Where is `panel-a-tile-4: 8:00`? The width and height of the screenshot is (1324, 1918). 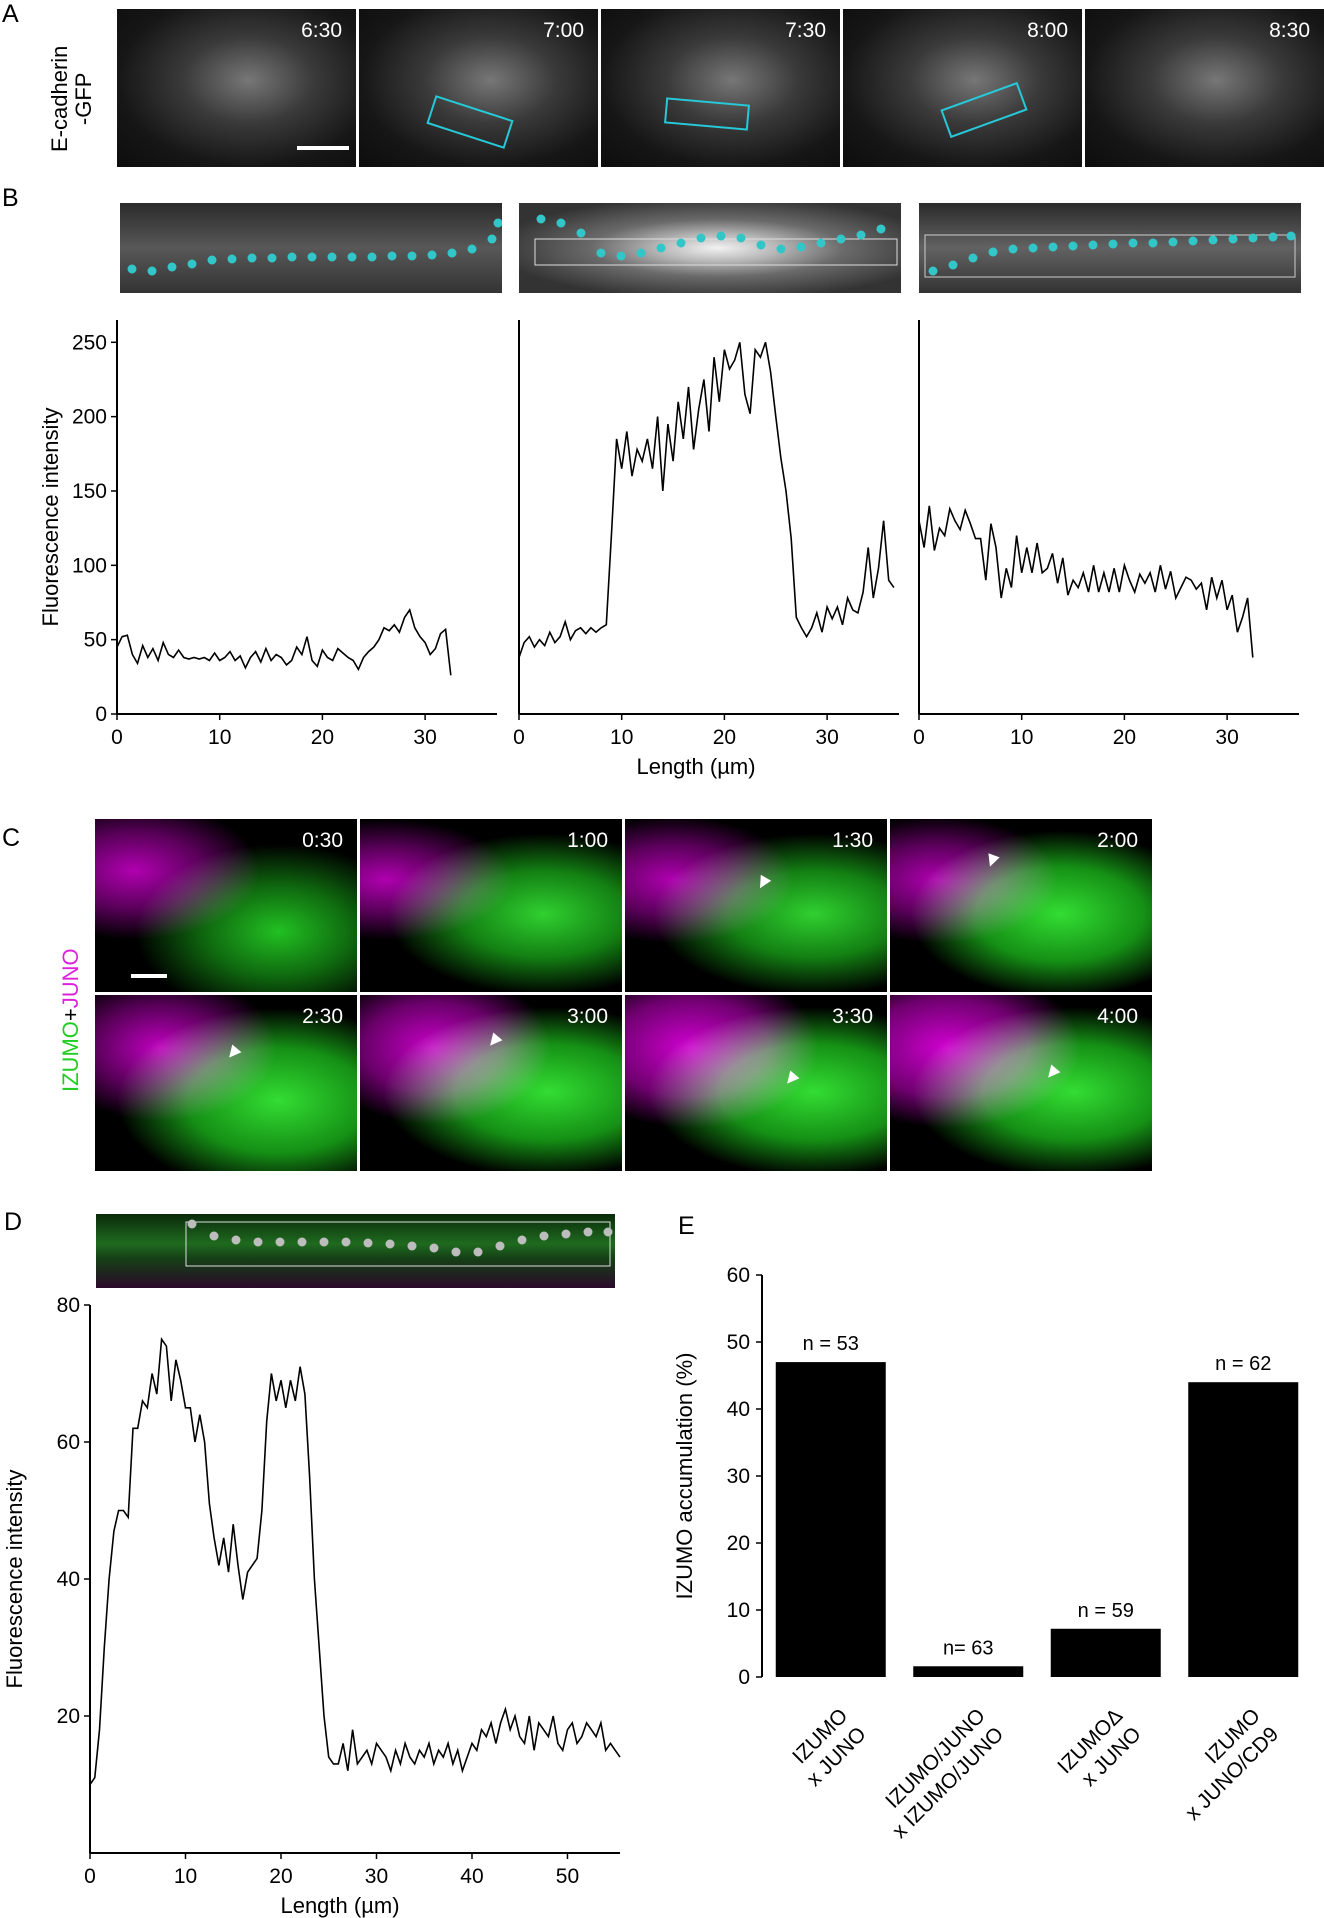 panel-a-tile-4: 8:00 is located at coordinates (962, 88).